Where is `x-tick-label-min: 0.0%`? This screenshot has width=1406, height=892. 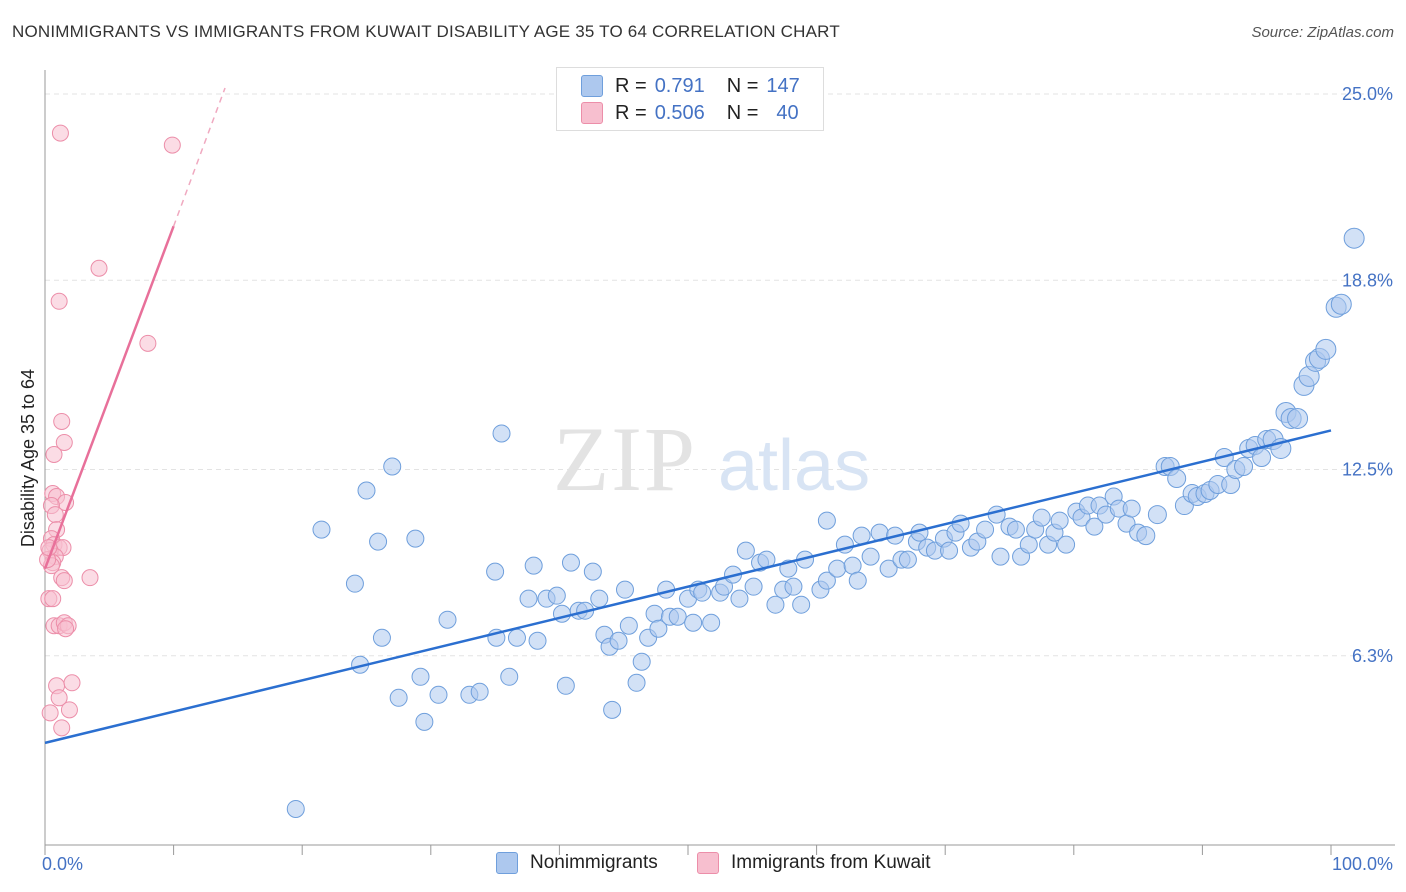
x-tick-label-min: 0.0% is located at coordinates (62, 864).